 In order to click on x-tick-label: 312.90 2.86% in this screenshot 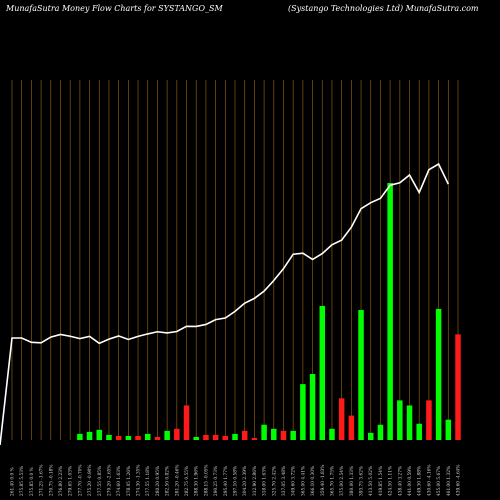, I will do `click(255, 481)`.